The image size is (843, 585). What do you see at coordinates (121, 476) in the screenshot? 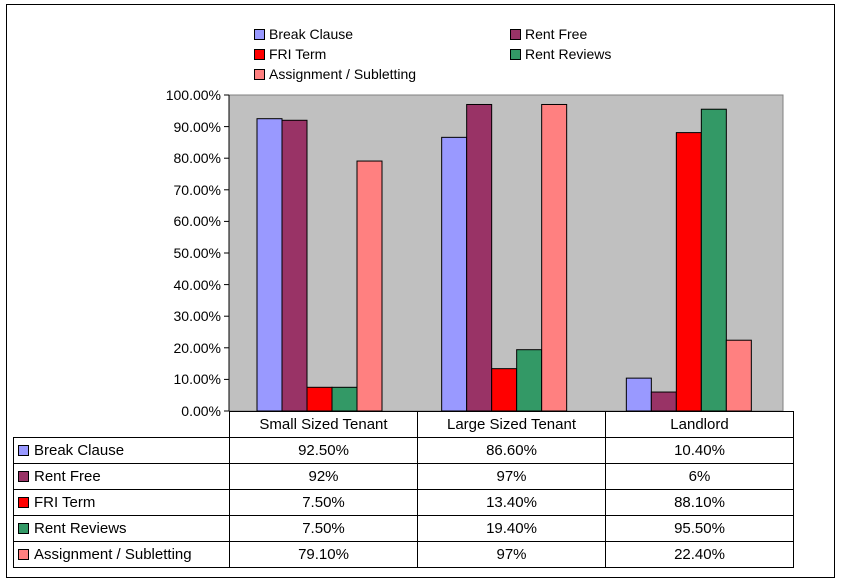
I see `table-row-header: Rent Free` at bounding box center [121, 476].